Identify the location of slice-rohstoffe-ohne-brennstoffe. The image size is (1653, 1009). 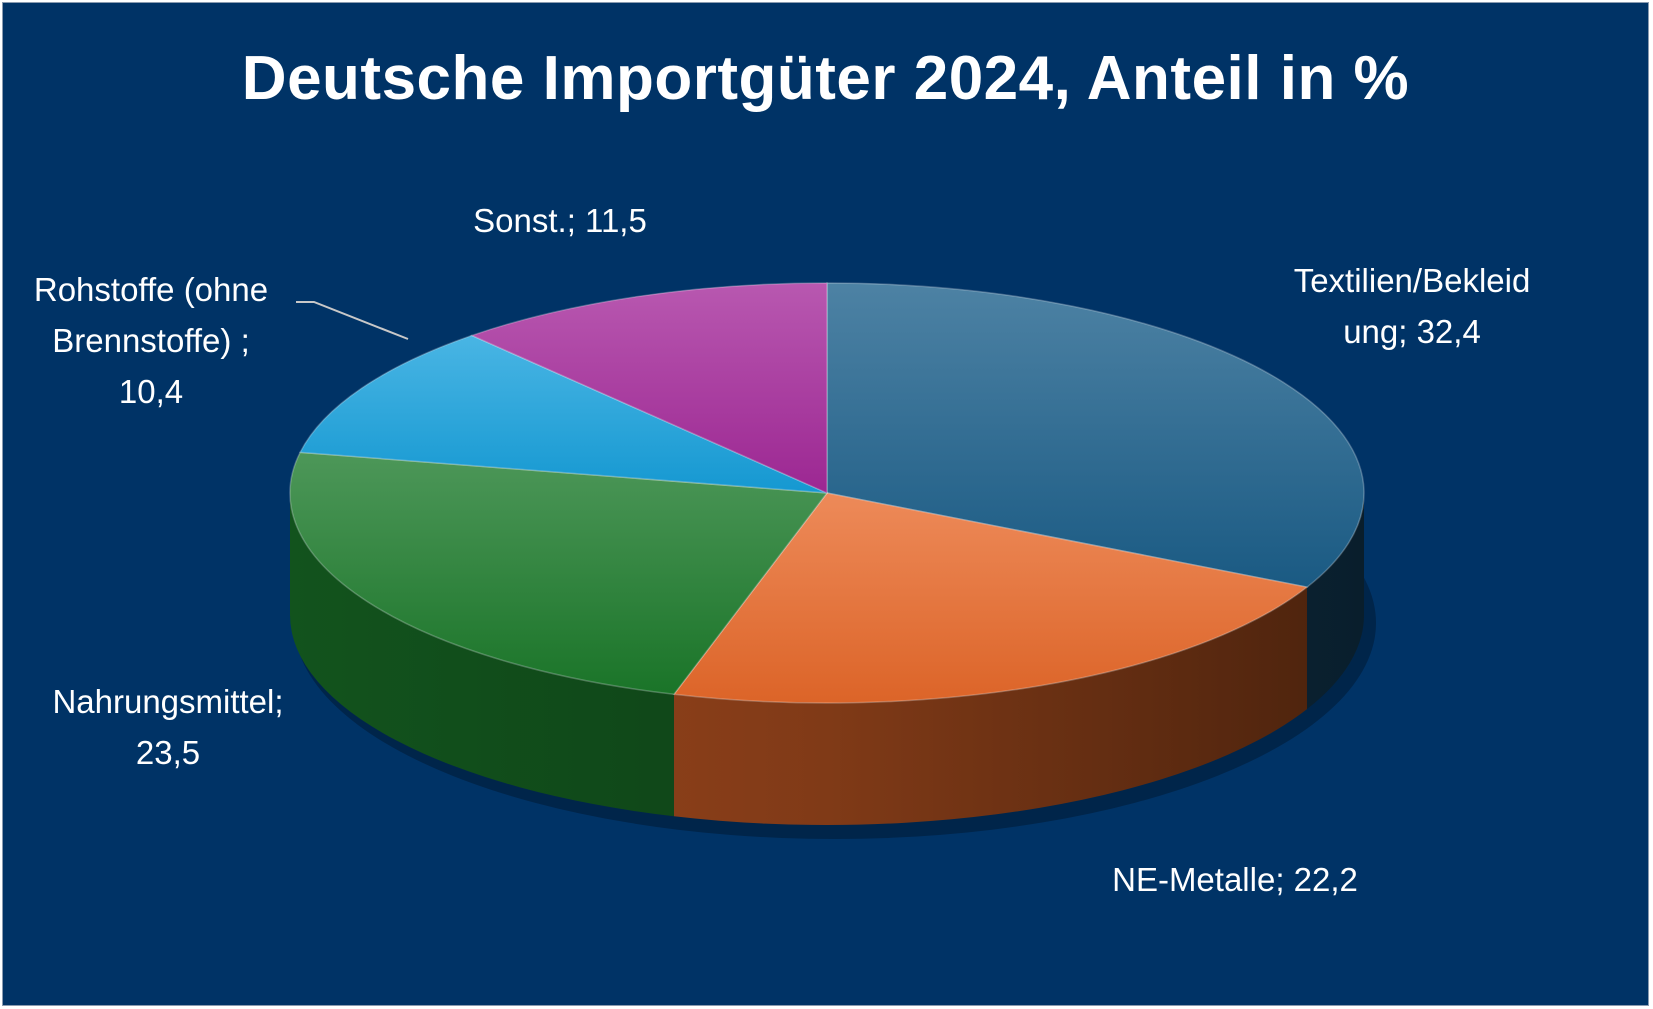
(563, 414).